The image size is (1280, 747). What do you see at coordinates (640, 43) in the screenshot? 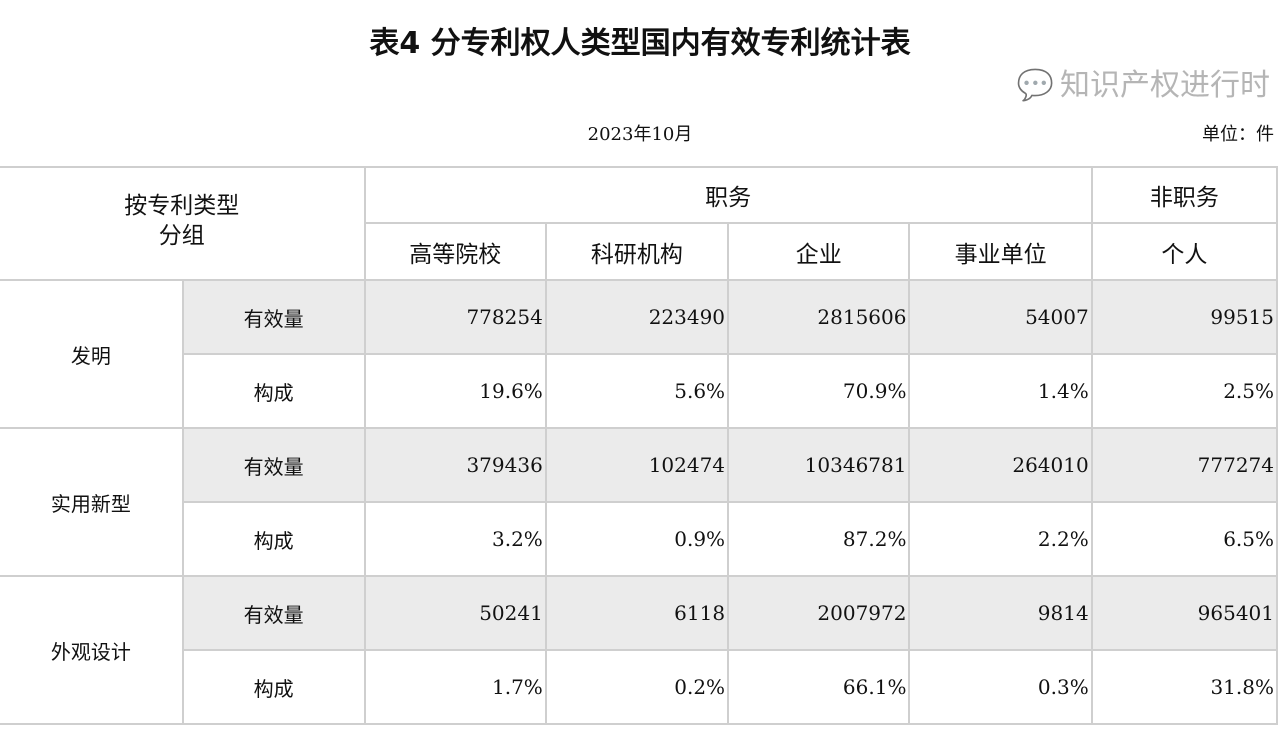
I see `page-title: 表4 分专利权人类型国内有效专利统计表` at bounding box center [640, 43].